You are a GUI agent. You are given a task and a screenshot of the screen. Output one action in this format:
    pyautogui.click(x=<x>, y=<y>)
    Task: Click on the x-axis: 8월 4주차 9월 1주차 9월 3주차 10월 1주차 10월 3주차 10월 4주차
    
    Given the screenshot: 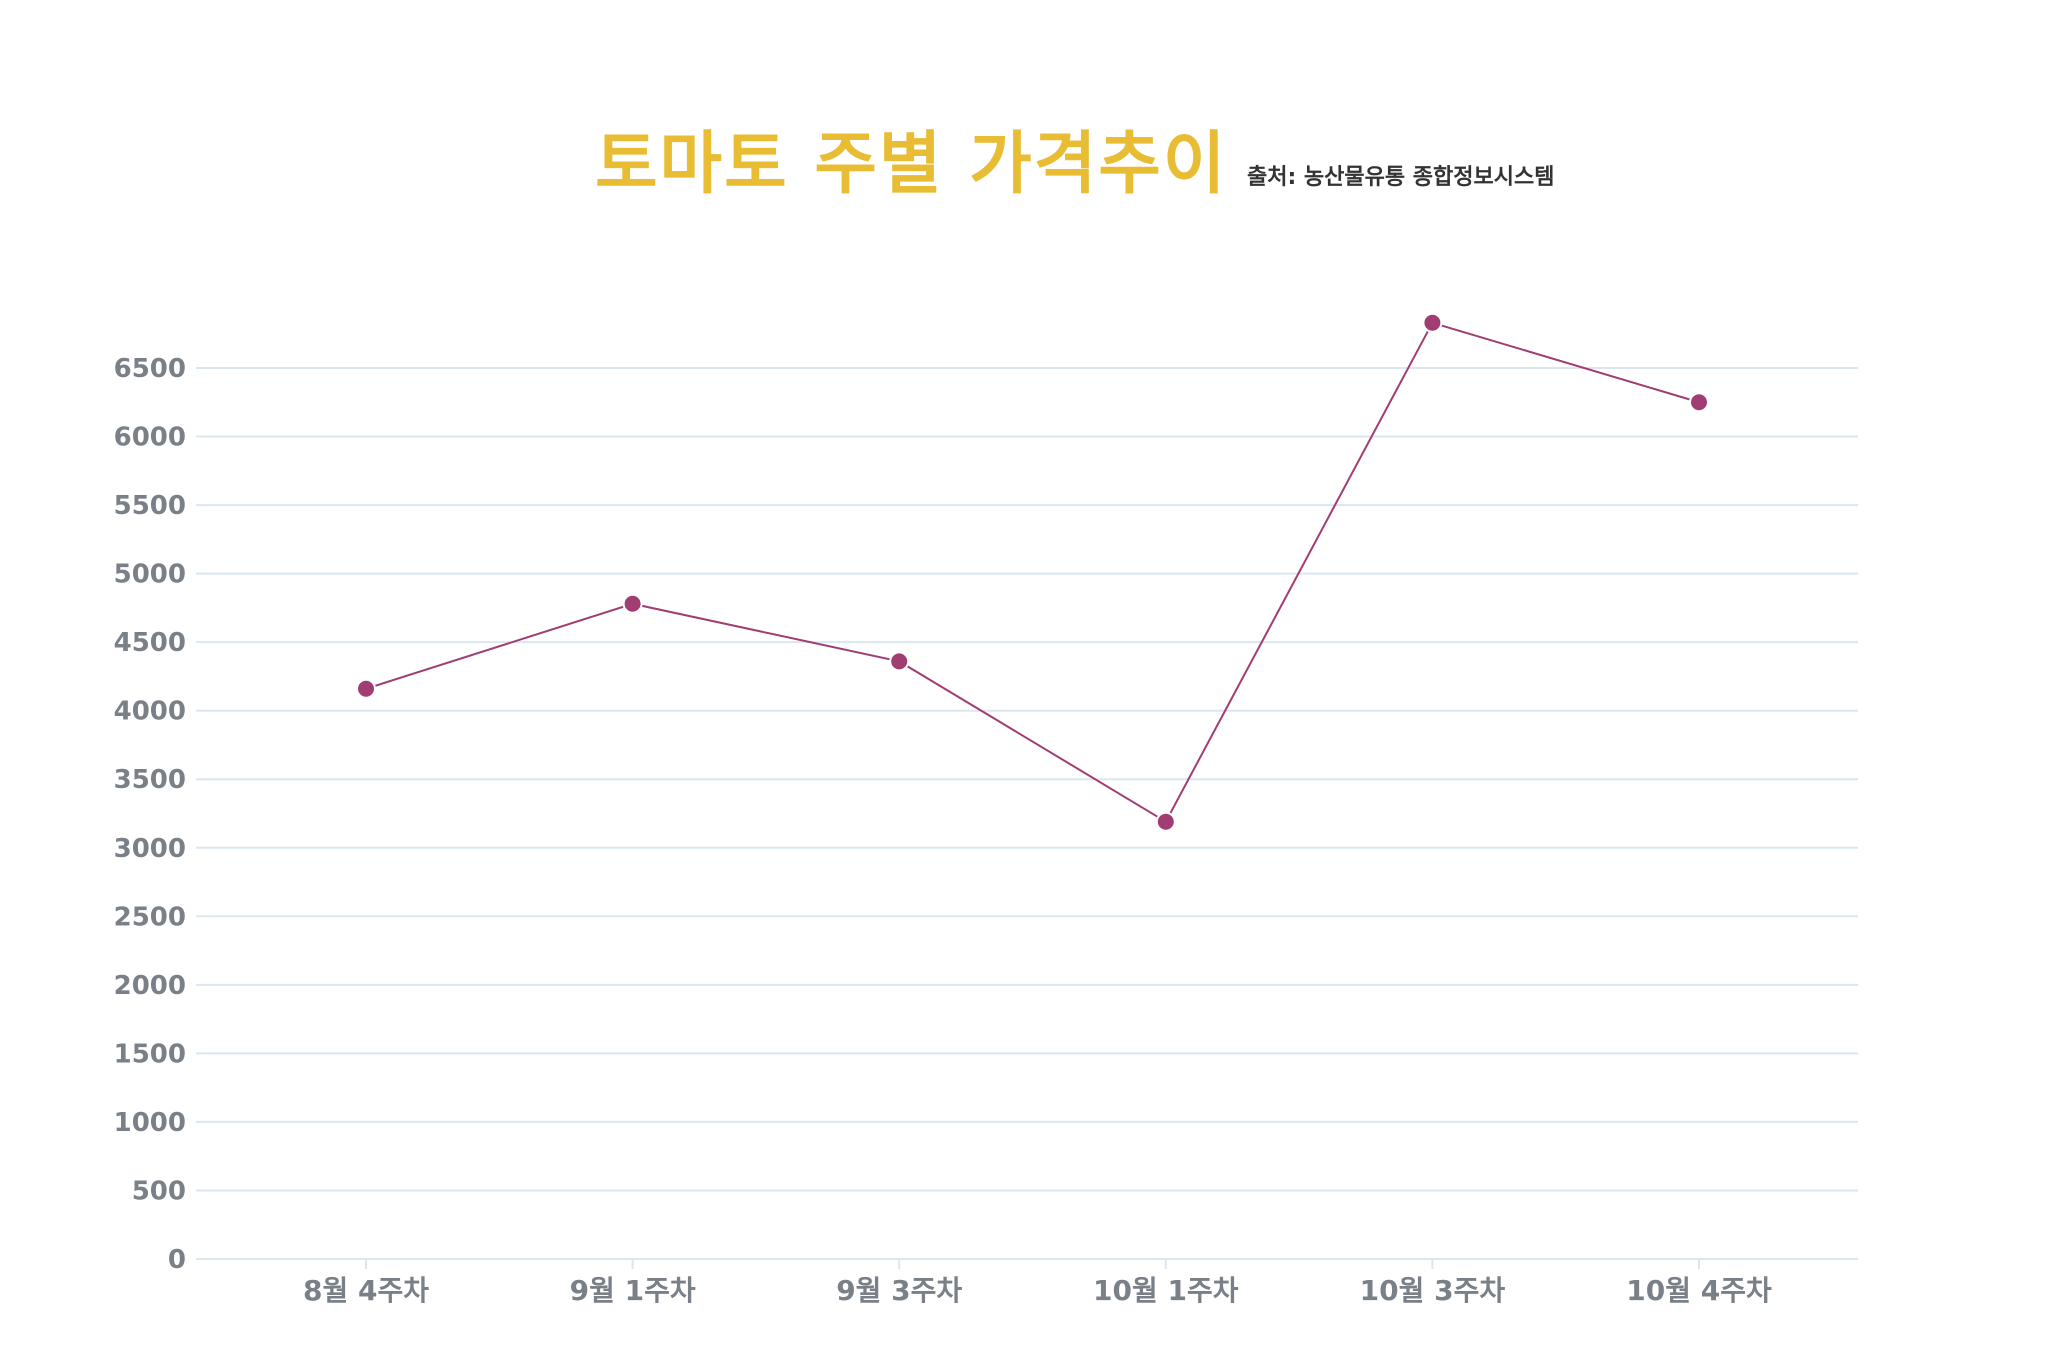 What is the action you would take?
    pyautogui.click(x=1037, y=1283)
    